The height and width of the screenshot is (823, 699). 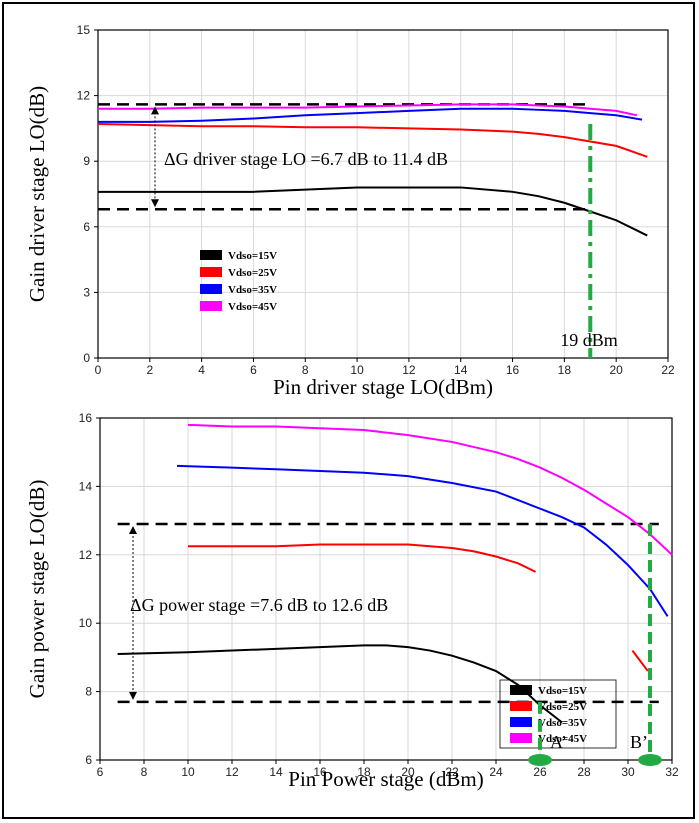 What do you see at coordinates (253, 370) in the screenshot?
I see `chart1-x-tick-label: 6` at bounding box center [253, 370].